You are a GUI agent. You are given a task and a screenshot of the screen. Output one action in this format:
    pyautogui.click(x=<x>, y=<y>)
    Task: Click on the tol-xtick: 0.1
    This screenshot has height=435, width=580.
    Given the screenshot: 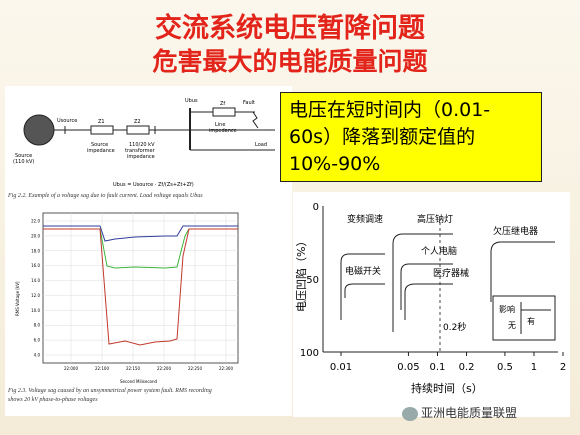 What is the action you would take?
    pyautogui.click(x=438, y=367)
    